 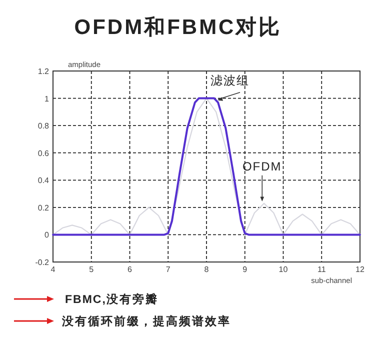 What do you see at coordinates (53, 269) in the screenshot?
I see `x-tick-label: 4` at bounding box center [53, 269].